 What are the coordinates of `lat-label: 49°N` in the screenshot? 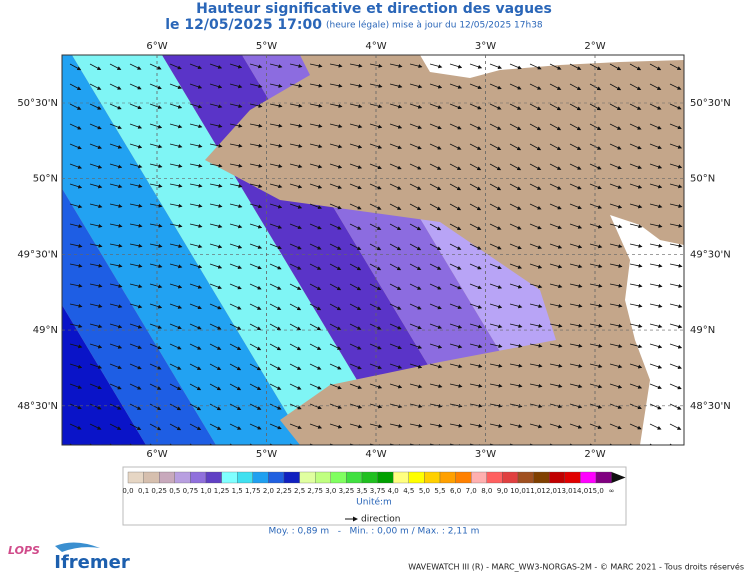 It's located at (702, 330).